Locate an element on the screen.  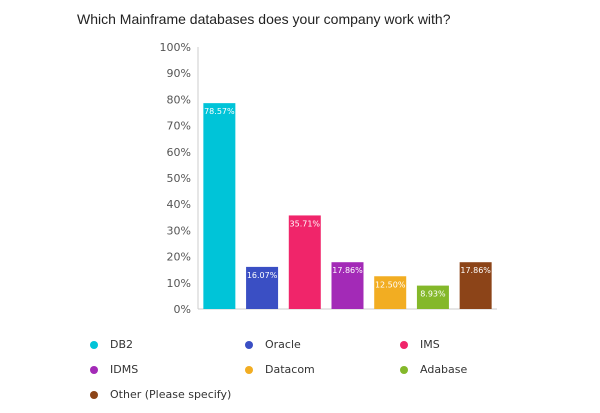
y-tick-label: 100% is located at coordinates (175, 47).